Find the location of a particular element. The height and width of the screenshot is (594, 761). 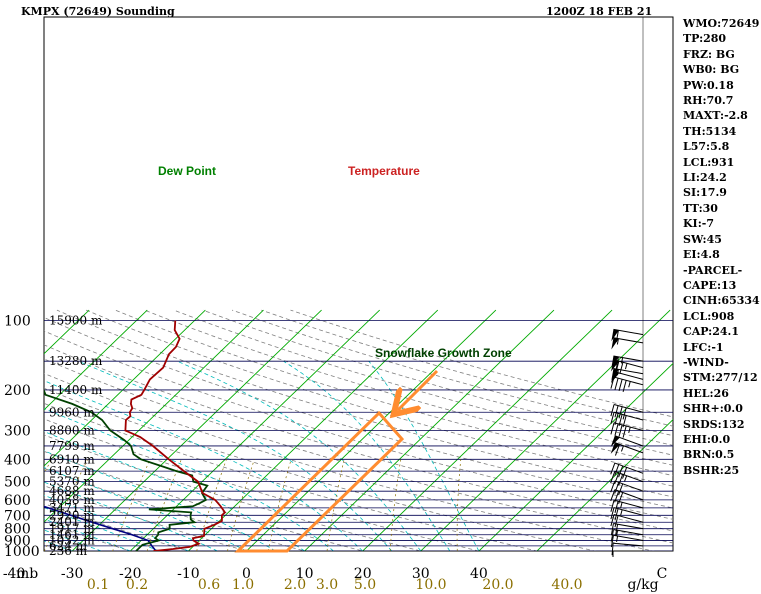

index-item: SI:17.9 is located at coordinates (705, 193).